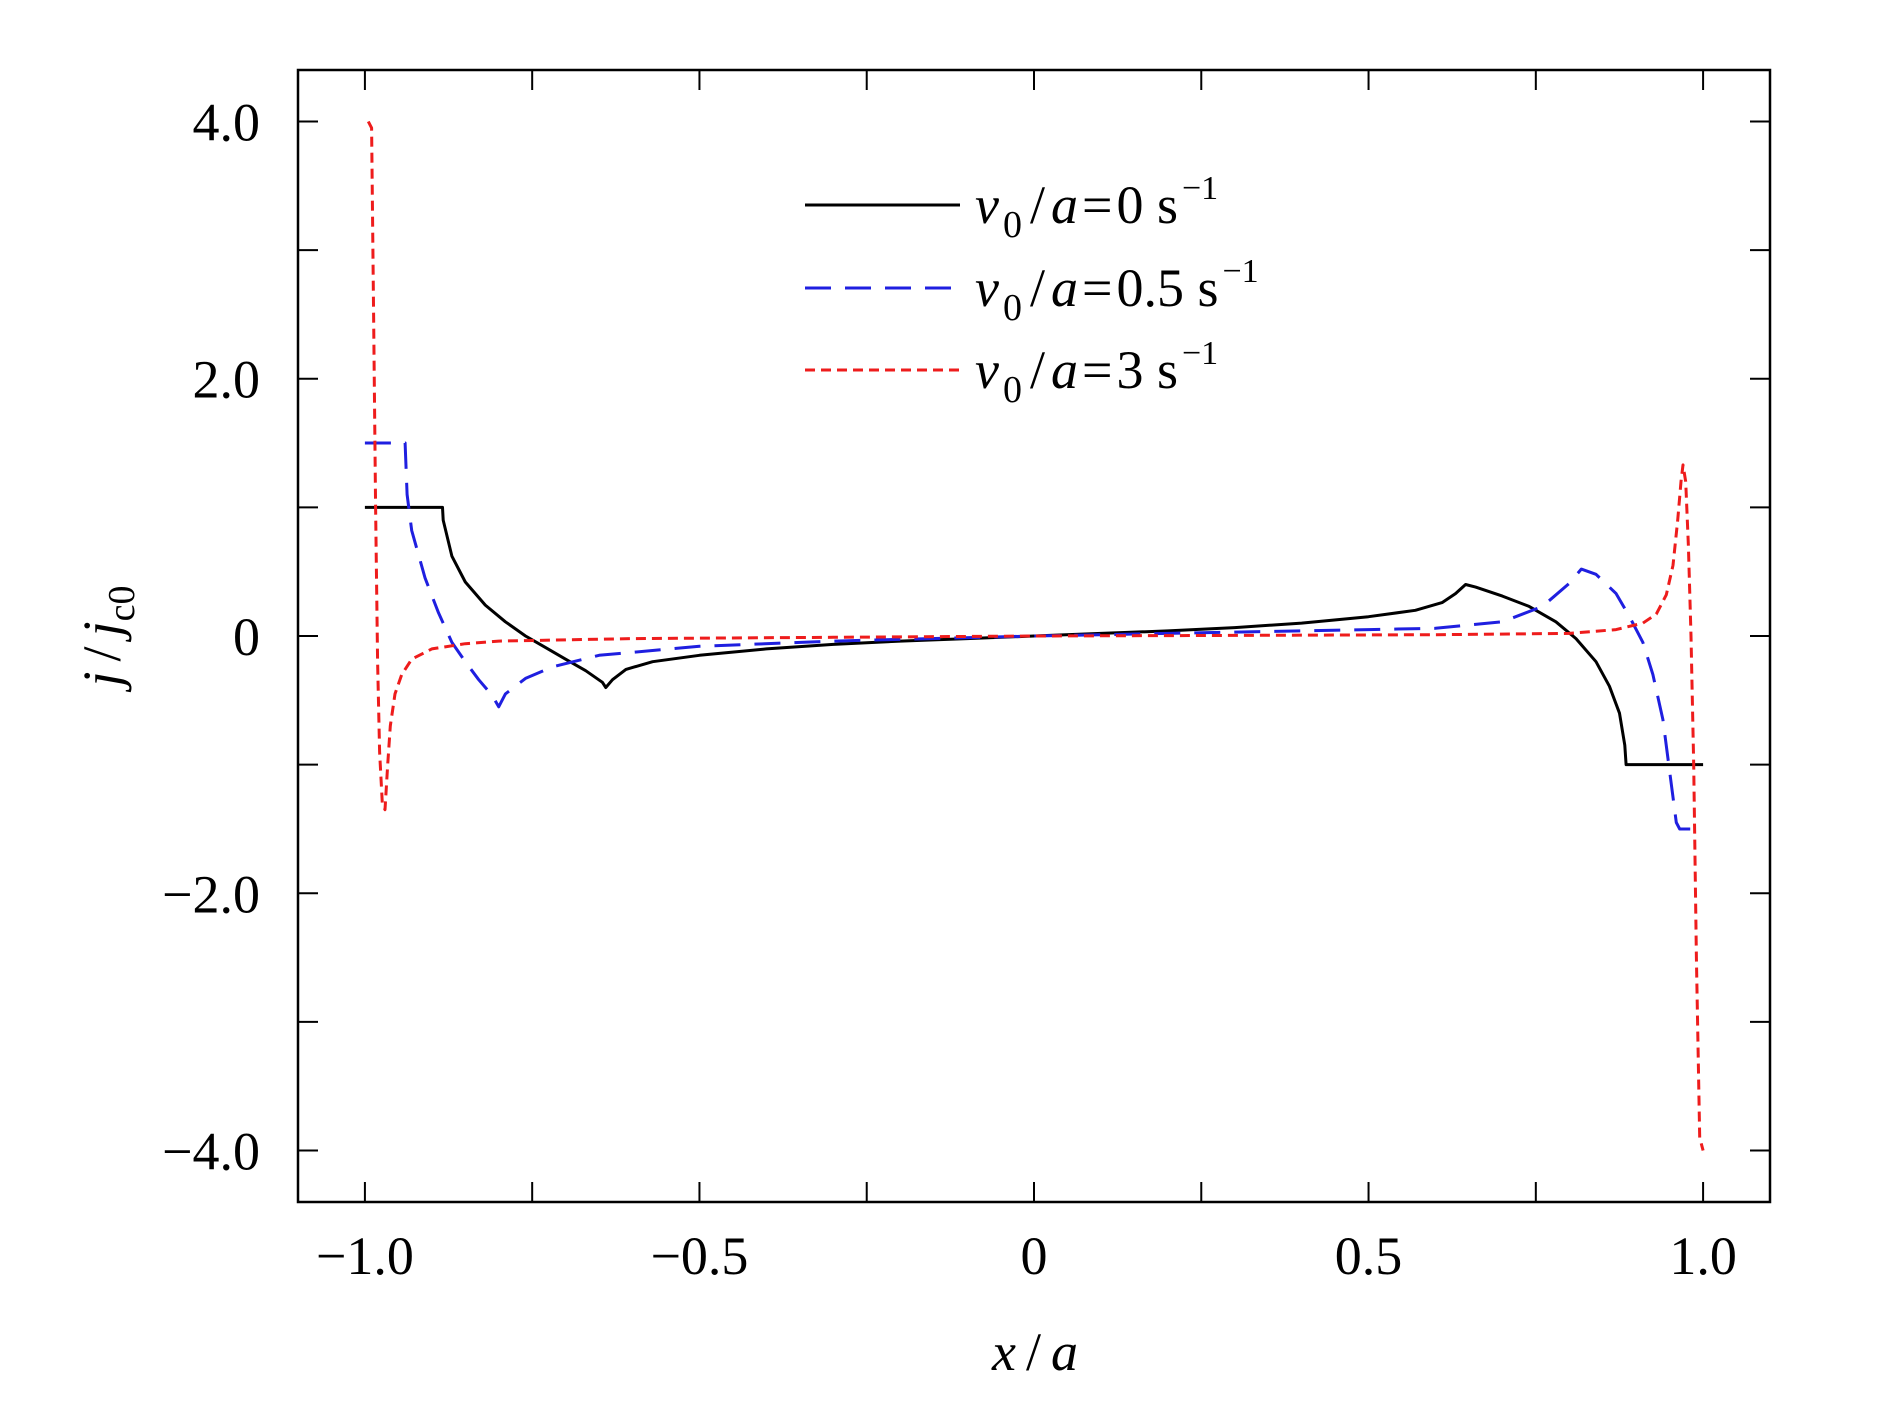 The height and width of the screenshot is (1417, 1890). What do you see at coordinates (1703, 1256) in the screenshot?
I see `x-tick-label-4: 1.0` at bounding box center [1703, 1256].